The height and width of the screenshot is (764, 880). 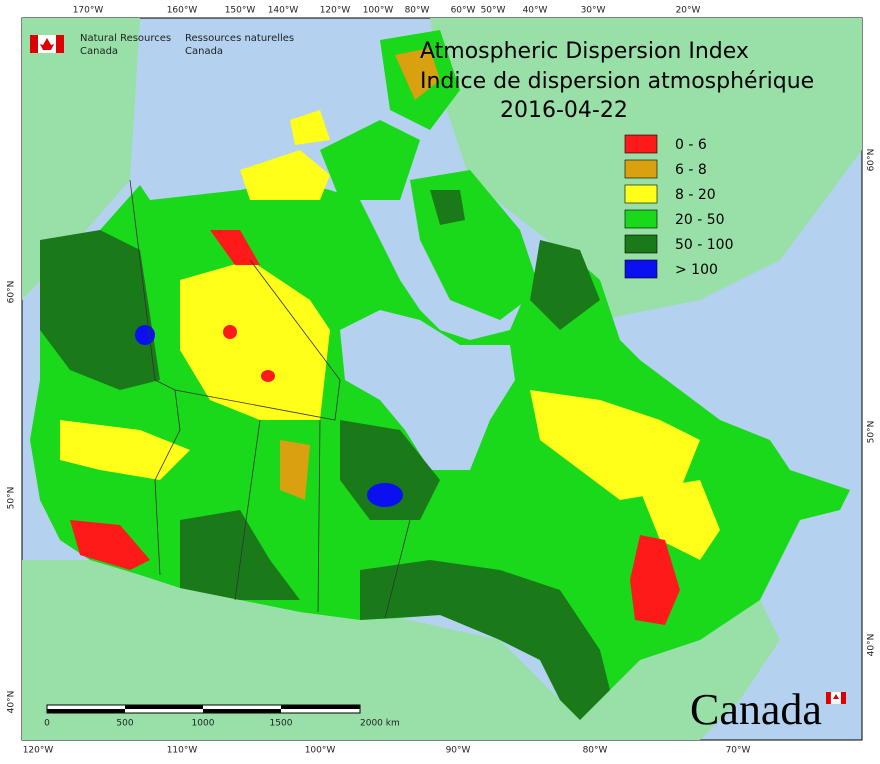 What do you see at coordinates (380, 724) in the screenshot?
I see `scale-label: 2000 km` at bounding box center [380, 724].